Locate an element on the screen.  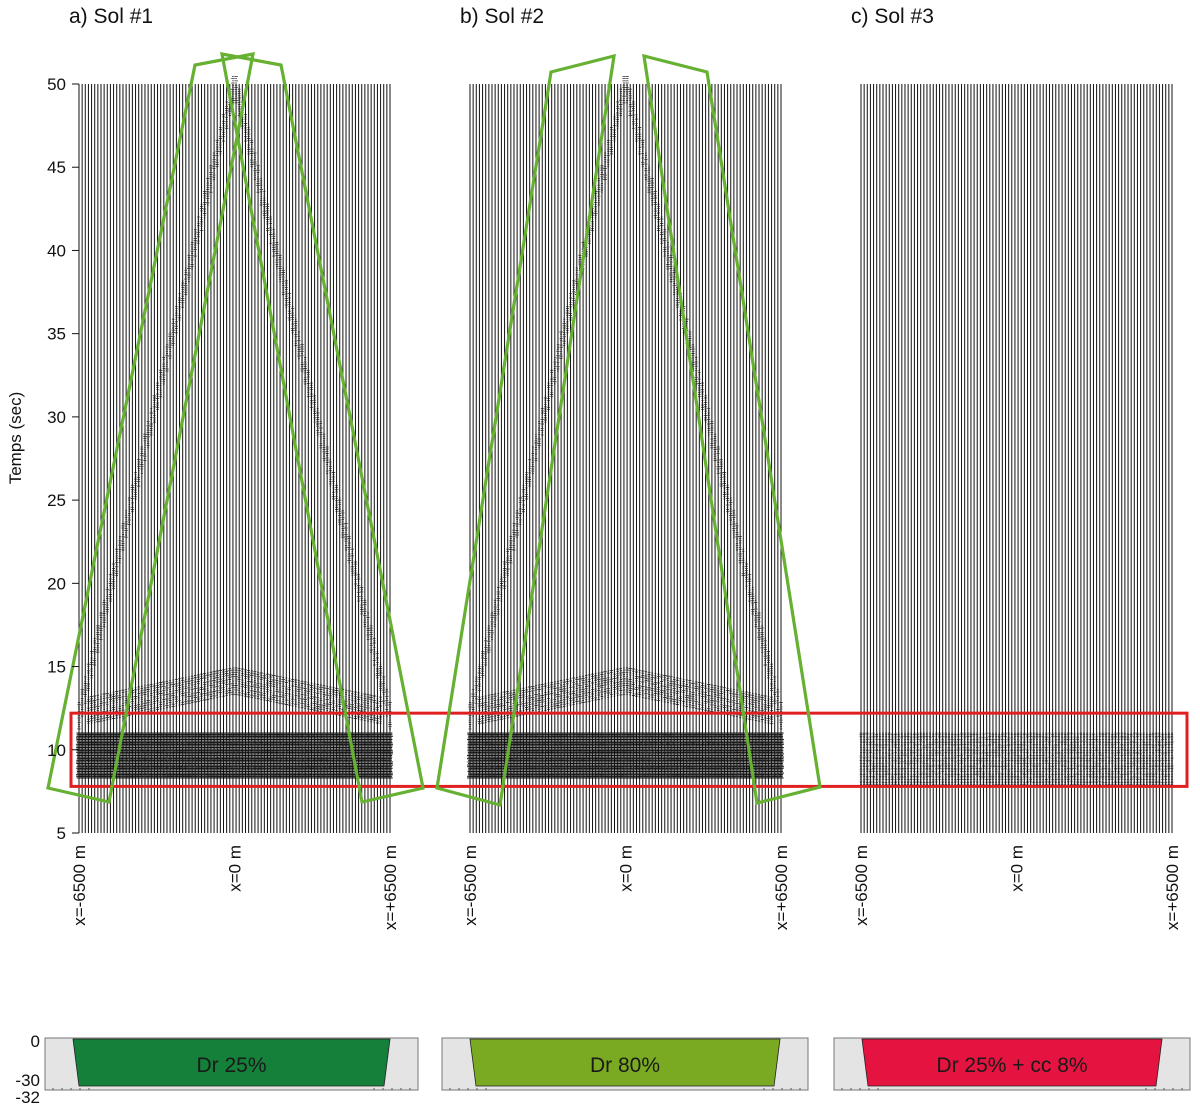
x-tick-label: x=0 m is located at coordinates (1017, 868).